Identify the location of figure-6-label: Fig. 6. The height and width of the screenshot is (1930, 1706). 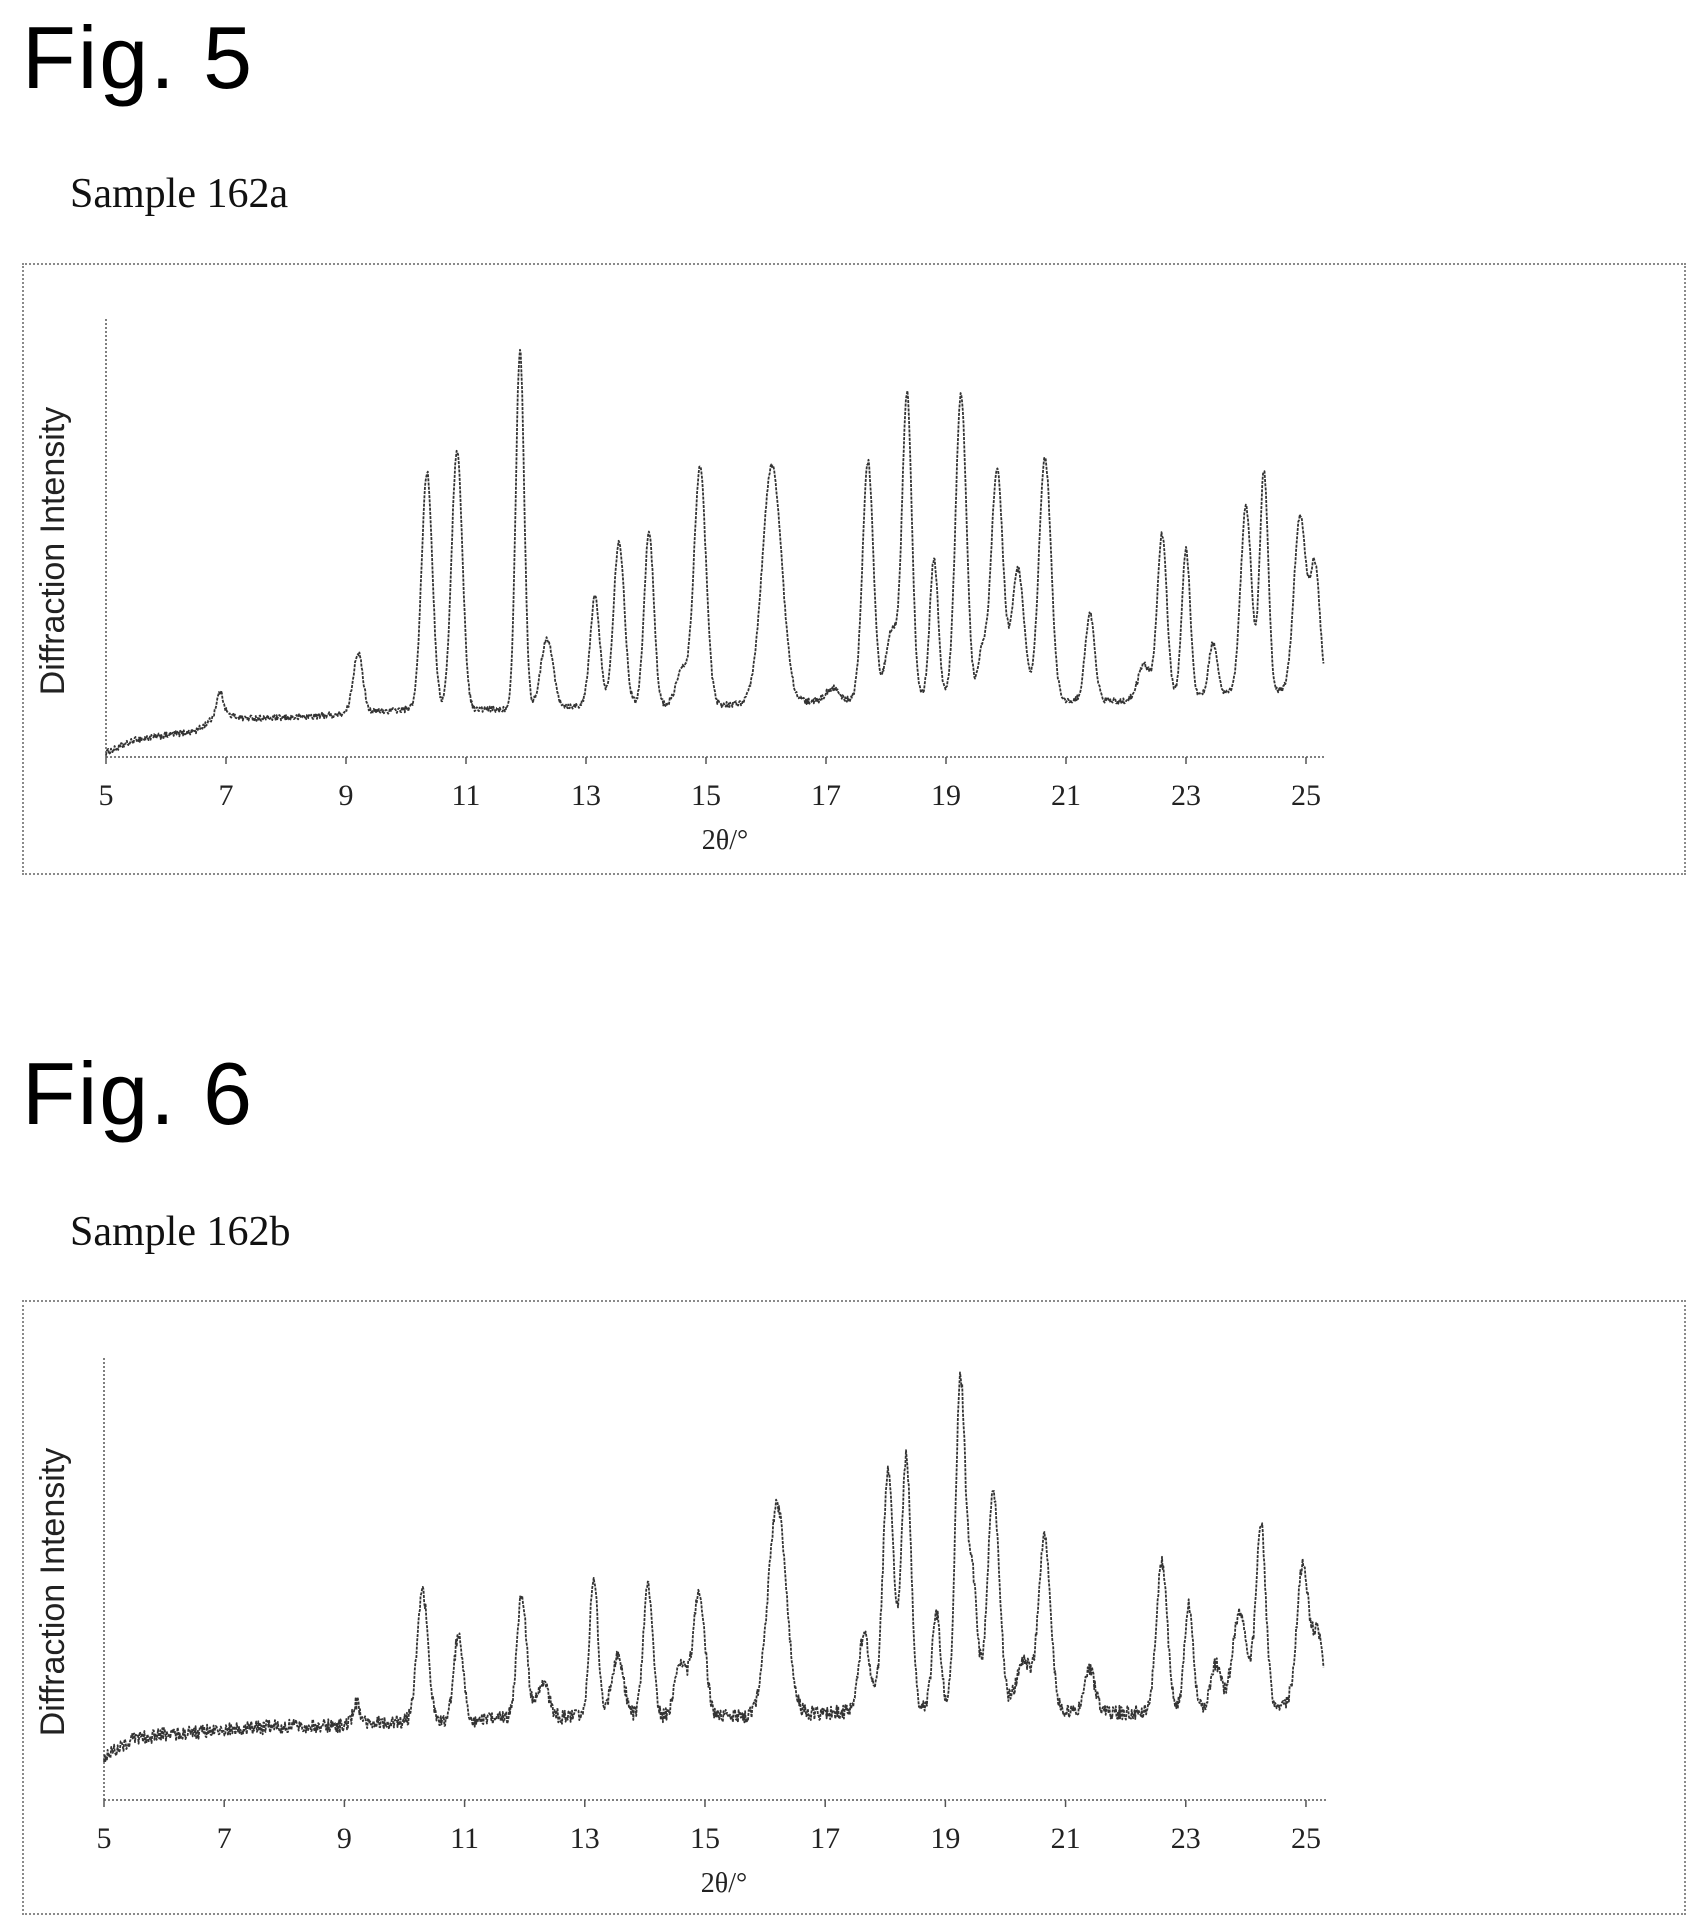
(138, 1093).